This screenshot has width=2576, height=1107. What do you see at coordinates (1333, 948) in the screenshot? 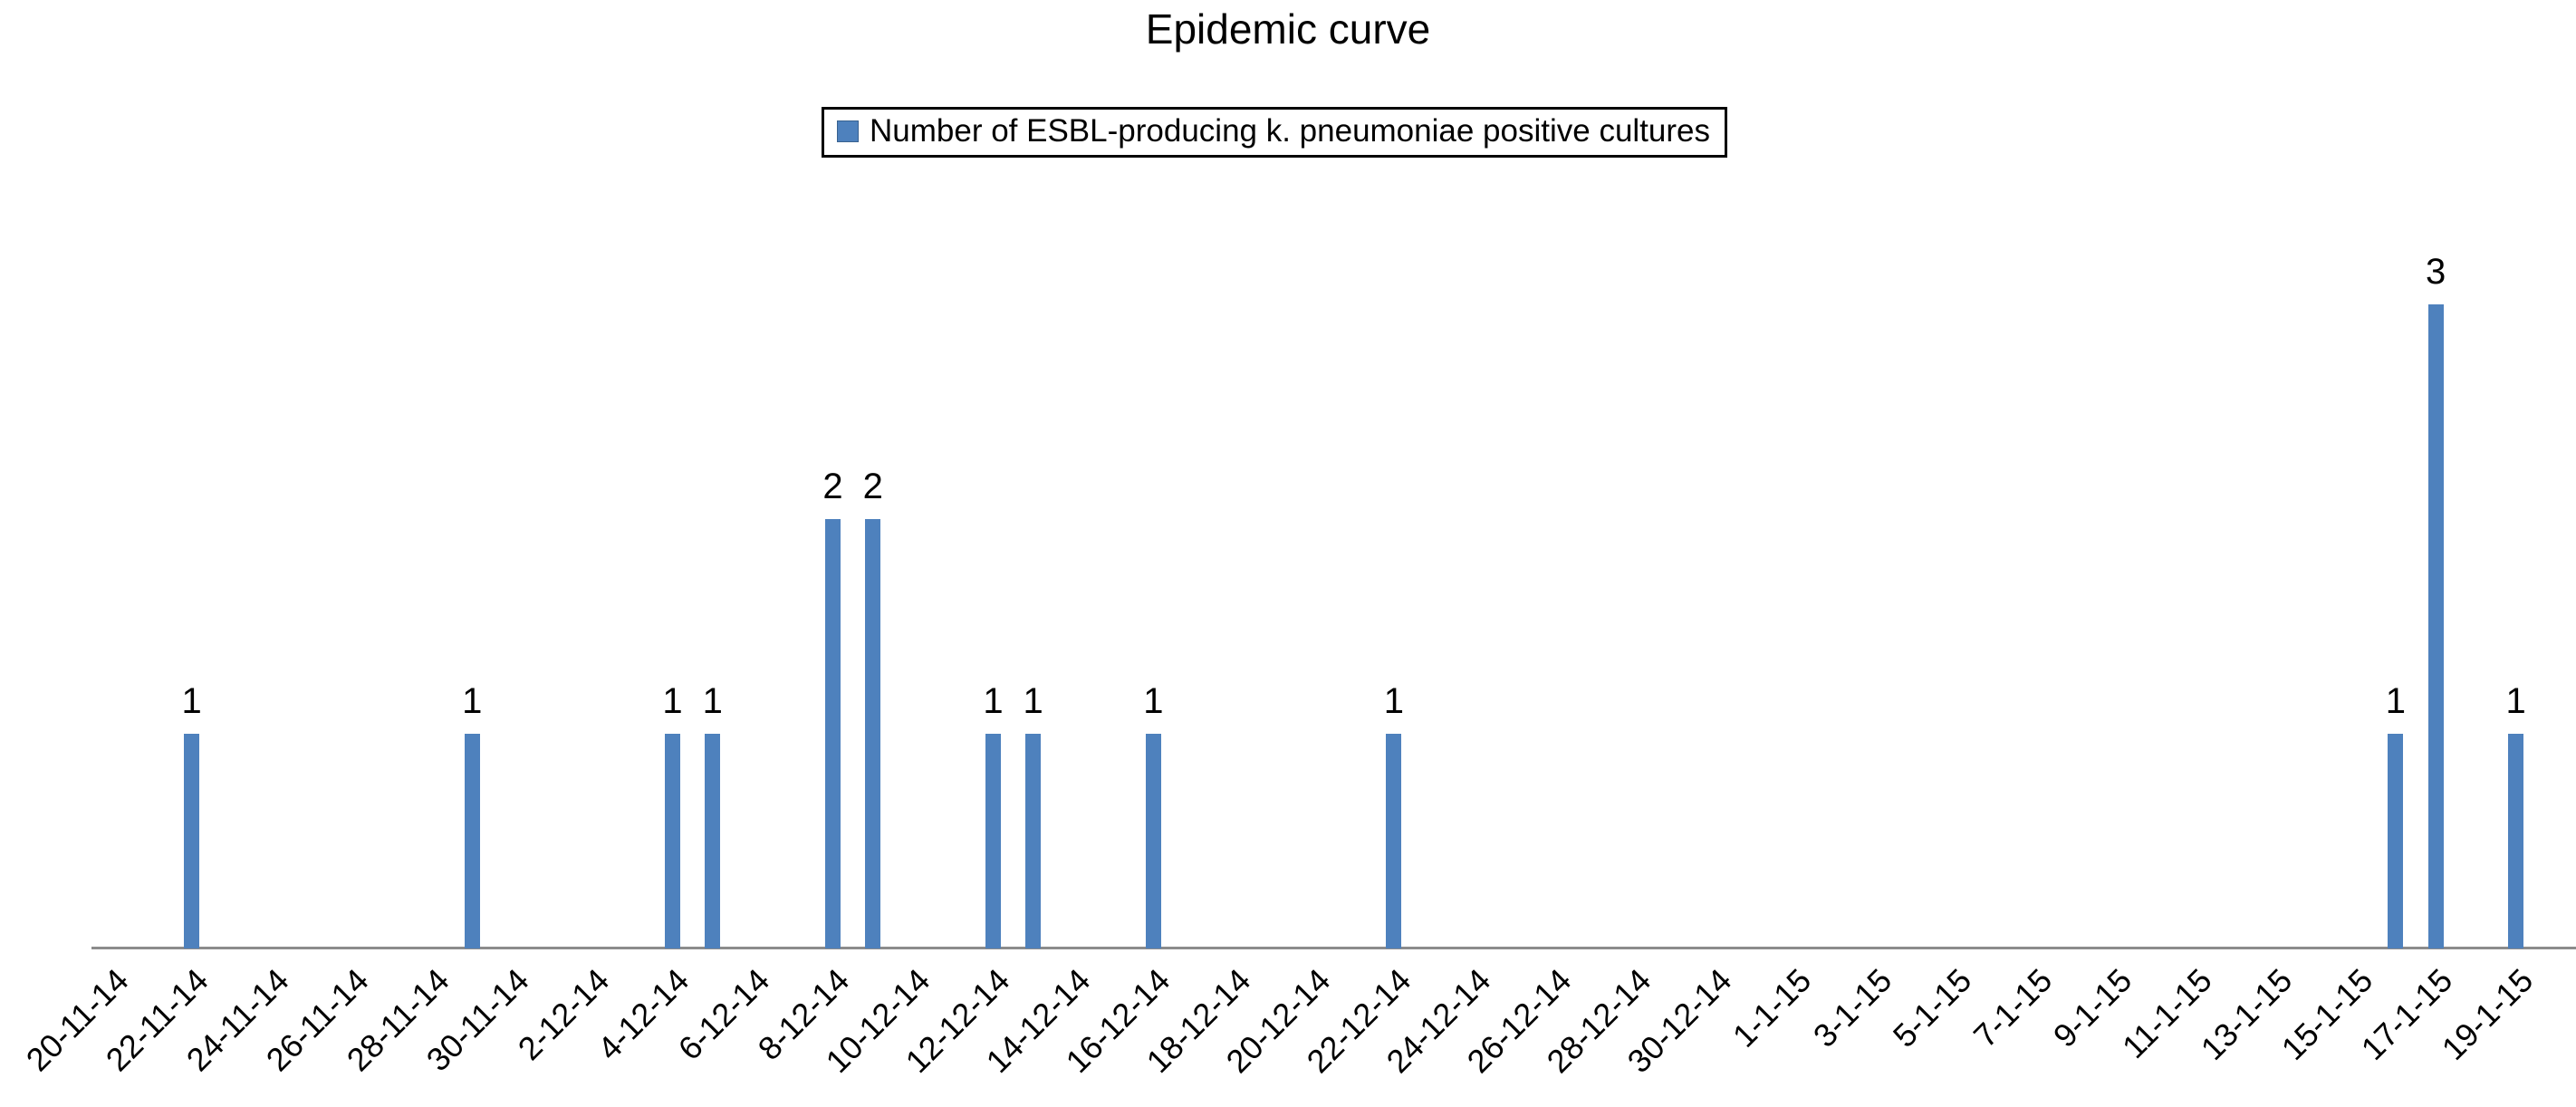
I see `x-axis-line` at bounding box center [1333, 948].